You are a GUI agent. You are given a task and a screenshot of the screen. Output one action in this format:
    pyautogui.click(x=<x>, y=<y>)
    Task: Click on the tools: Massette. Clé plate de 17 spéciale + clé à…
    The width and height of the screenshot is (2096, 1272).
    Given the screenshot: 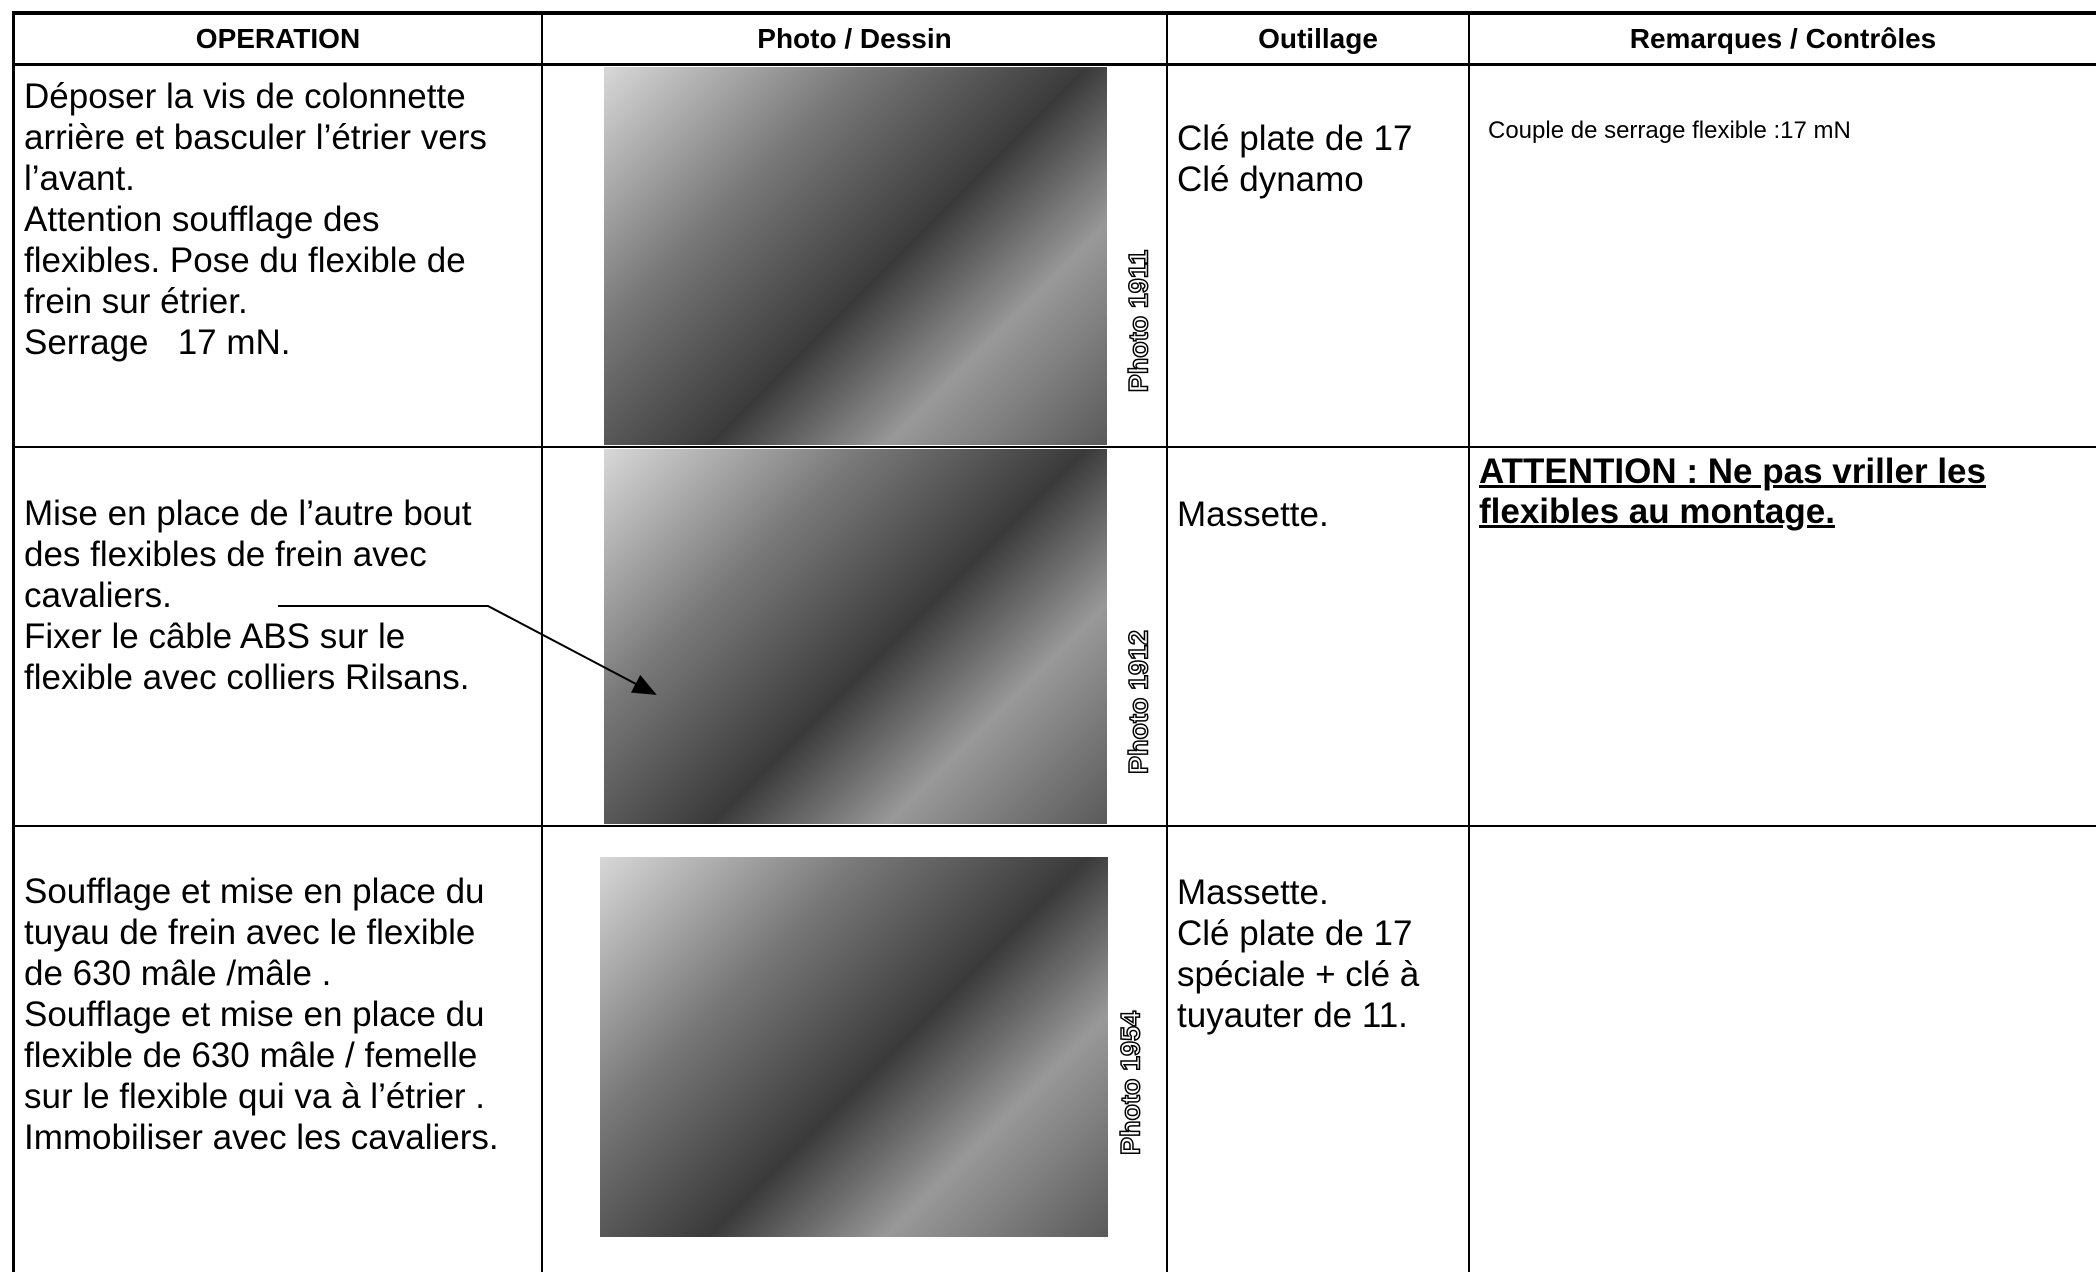 What is the action you would take?
    pyautogui.click(x=1298, y=954)
    